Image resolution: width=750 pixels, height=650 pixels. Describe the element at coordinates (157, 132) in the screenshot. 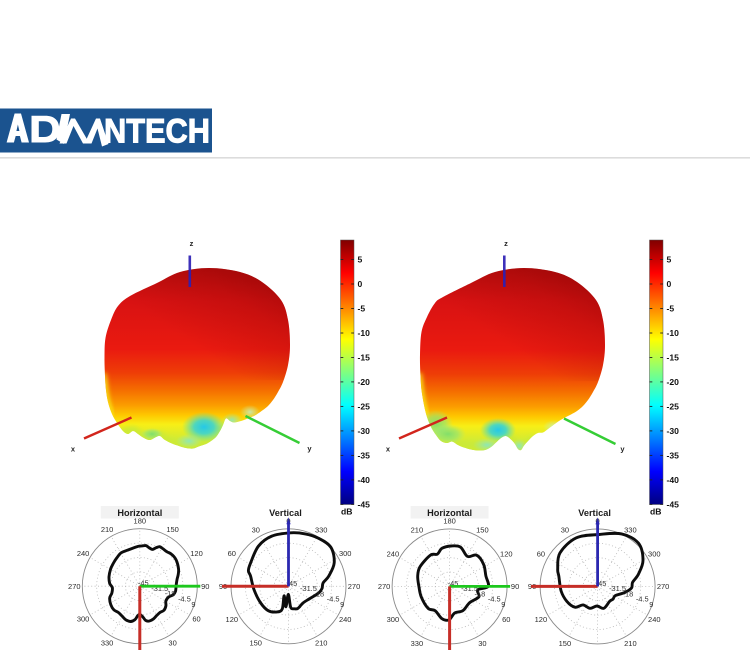

I see `svg-text: NTECH` at that location.